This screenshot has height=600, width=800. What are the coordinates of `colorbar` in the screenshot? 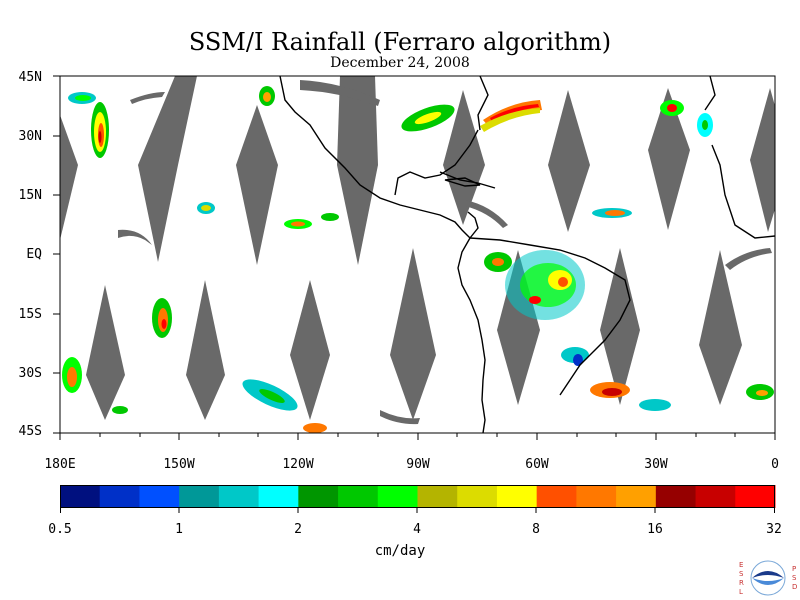 It's located at (418, 499).